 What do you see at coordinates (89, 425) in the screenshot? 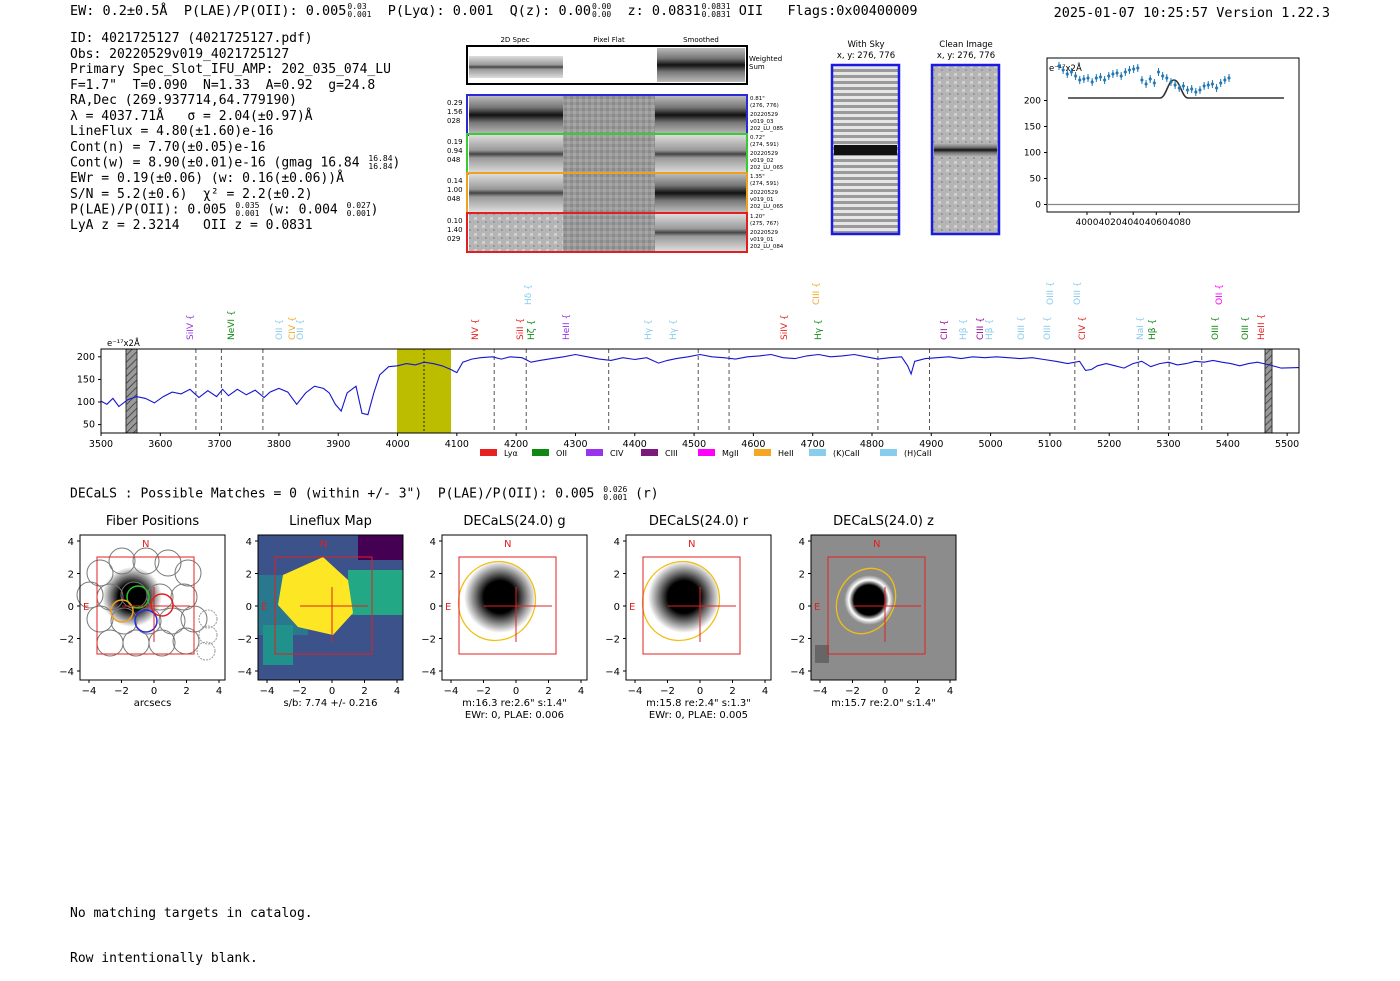
I see `spectrum-ytick-label: 50` at bounding box center [89, 425].